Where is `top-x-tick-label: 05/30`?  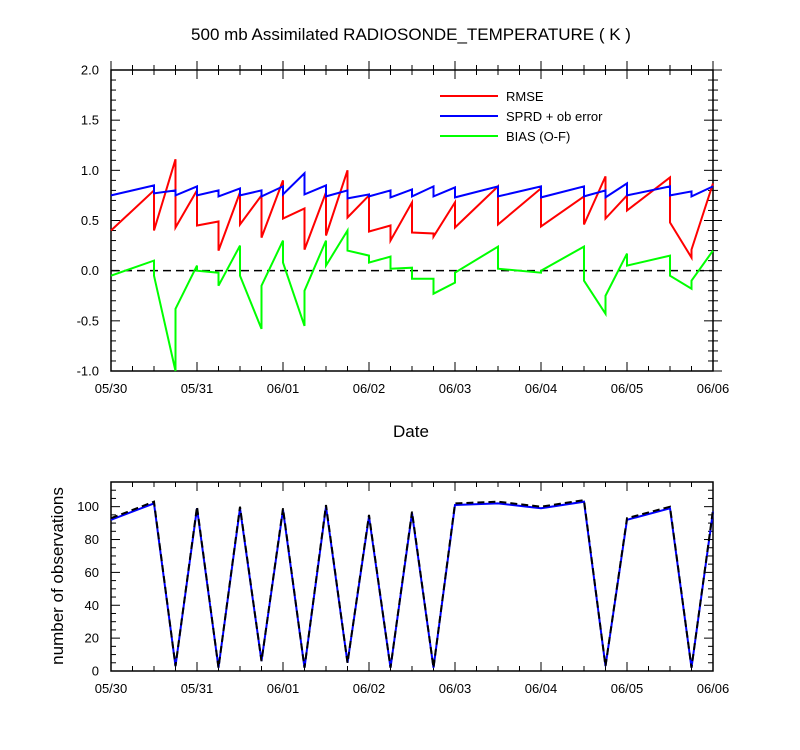 top-x-tick-label: 05/30 is located at coordinates (111, 388).